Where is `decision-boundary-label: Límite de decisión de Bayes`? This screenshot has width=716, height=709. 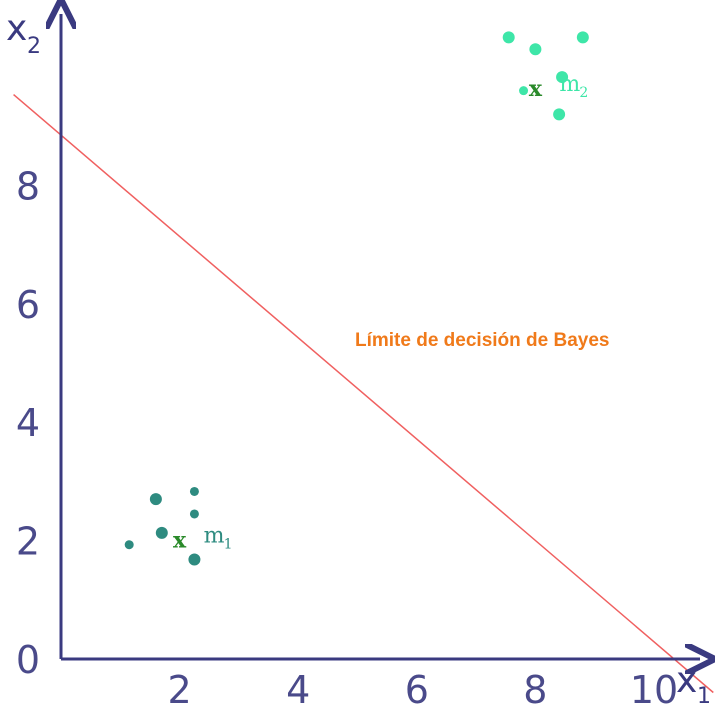 decision-boundary-label: Límite de decisión de Bayes is located at coordinates (482, 340).